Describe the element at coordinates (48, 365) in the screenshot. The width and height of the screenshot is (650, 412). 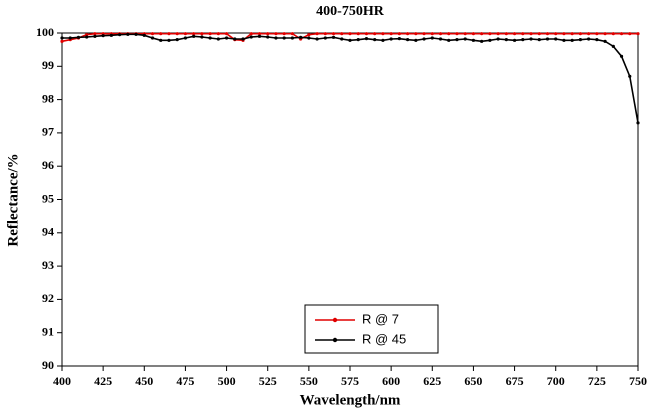
I see `y-tick-label: 90` at that location.